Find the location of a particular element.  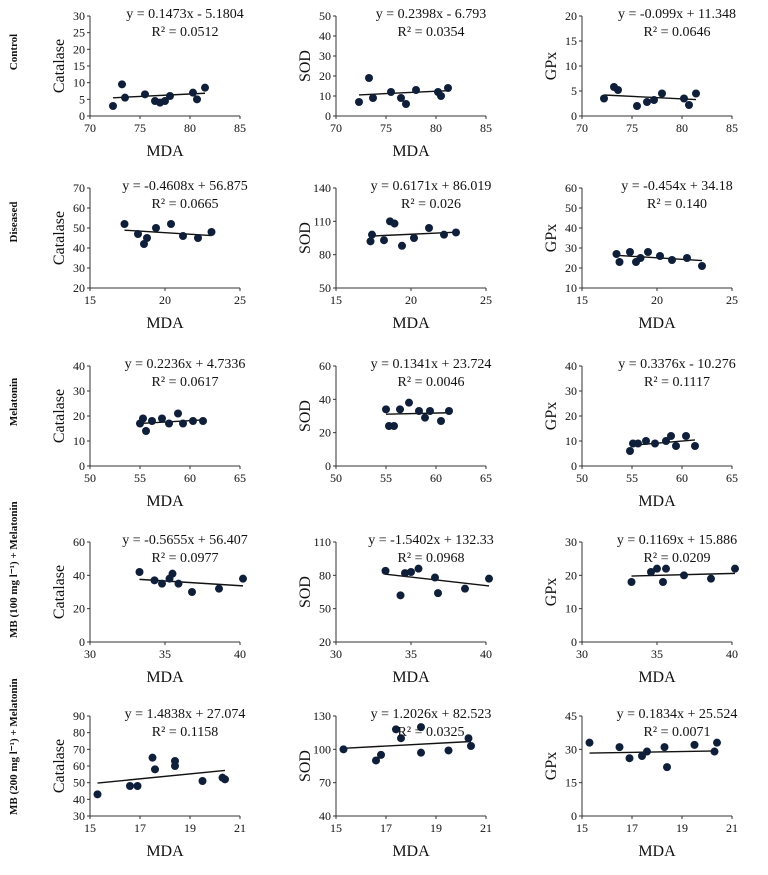

y-axis-label: GPx is located at coordinates (551, 66).